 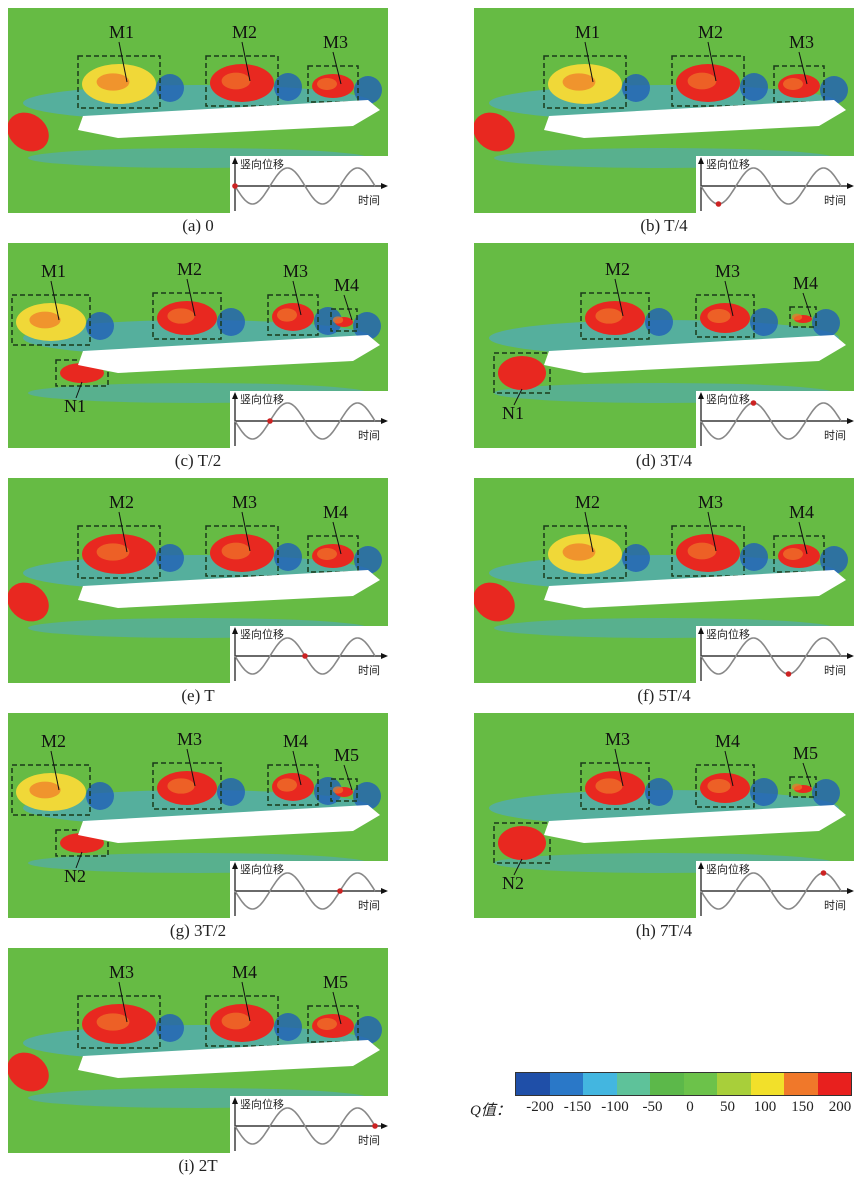 What do you see at coordinates (513, 883) in the screenshot?
I see `vortex-label-n2: N2` at bounding box center [513, 883].